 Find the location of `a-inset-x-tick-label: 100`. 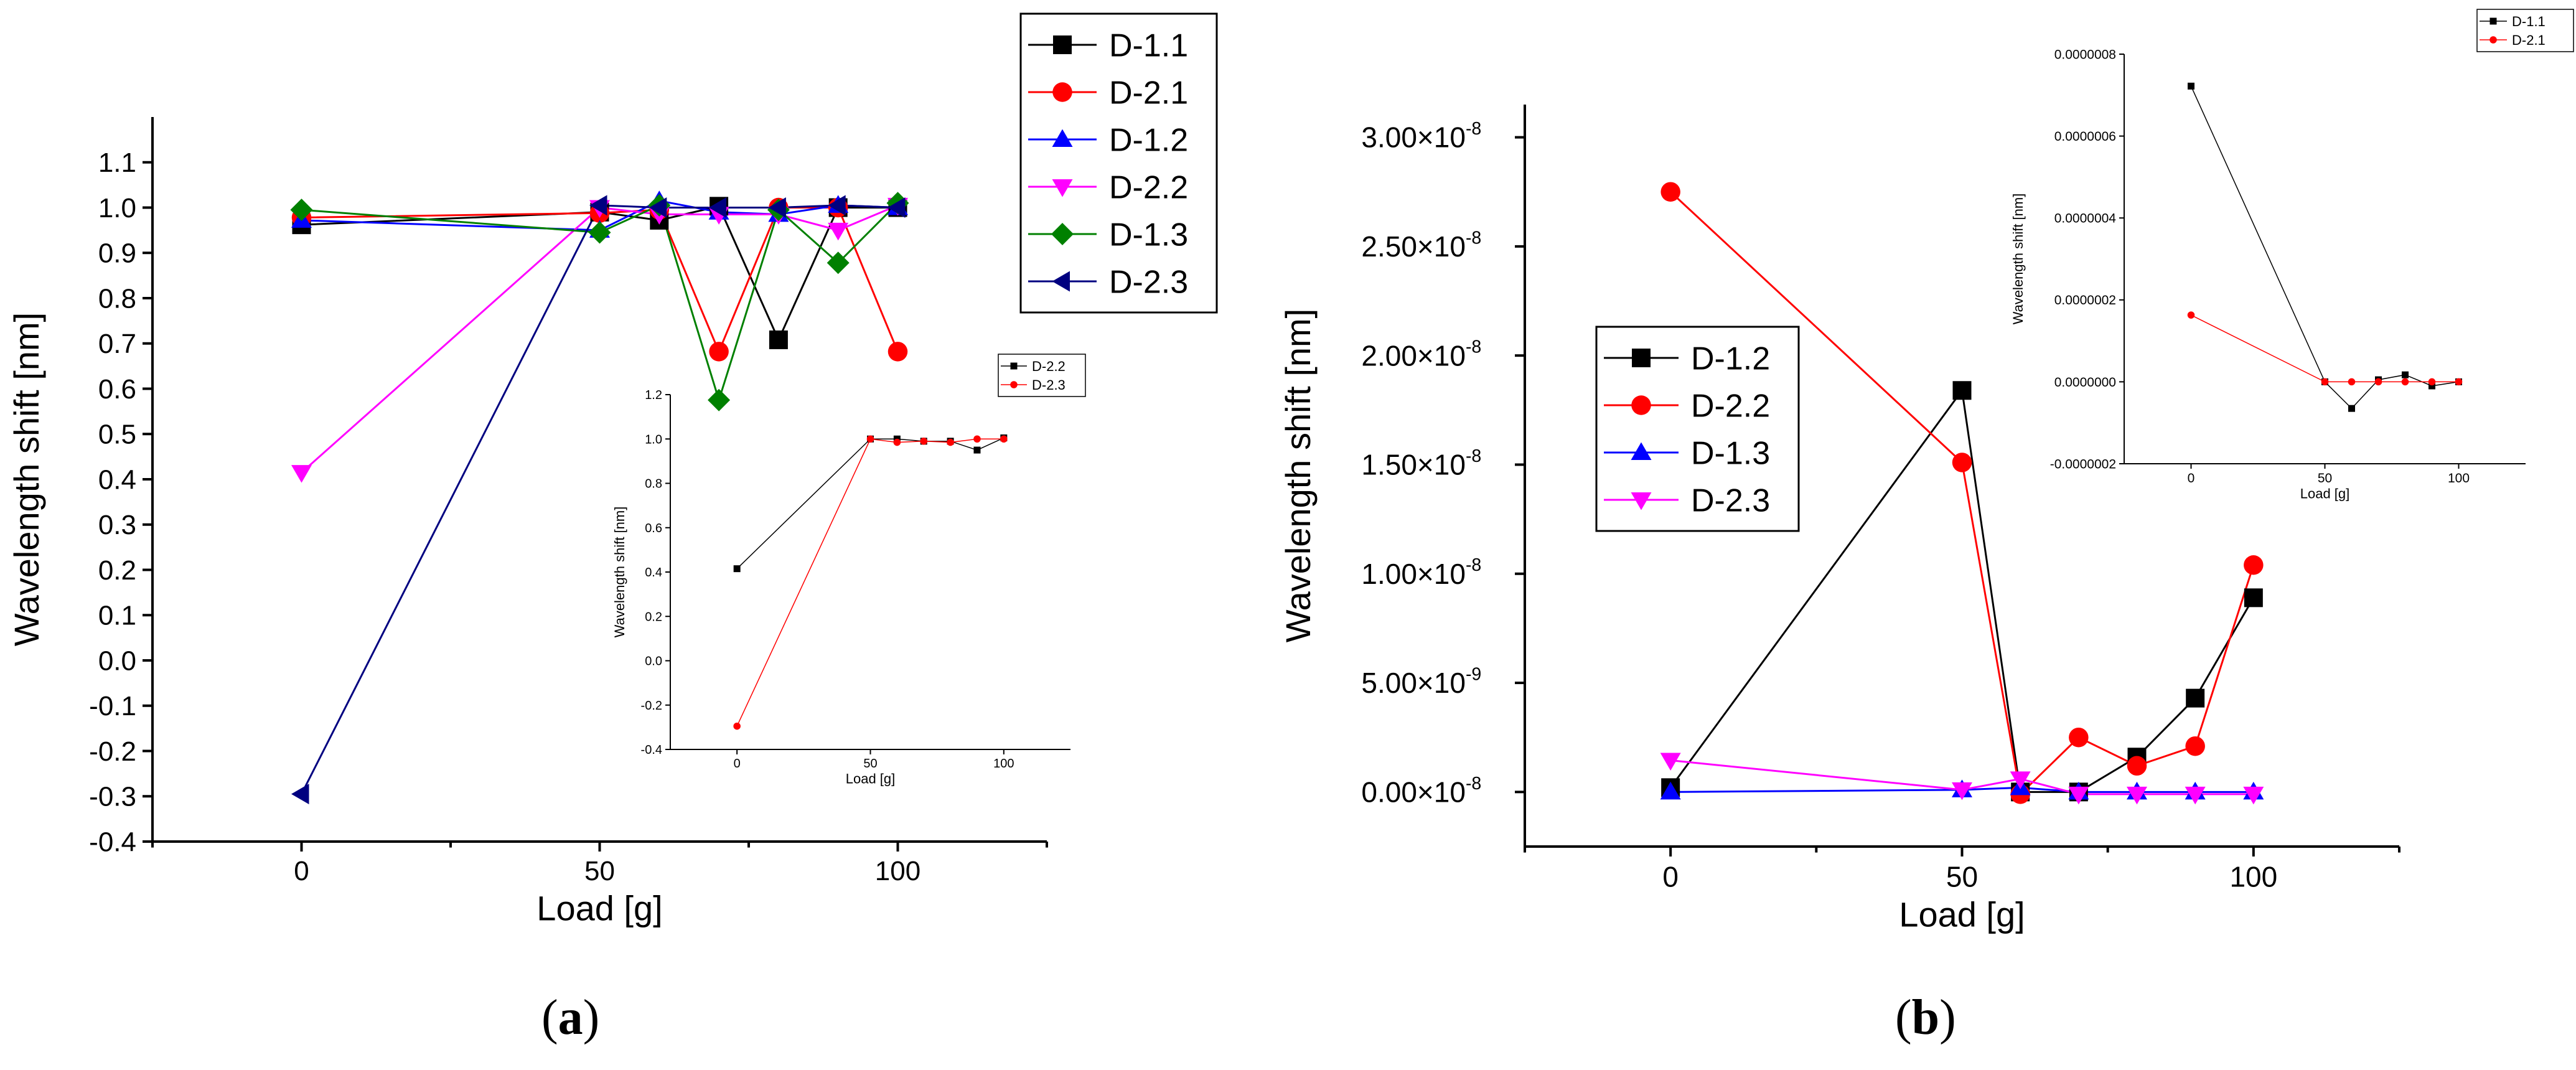

a-inset-x-tick-label: 100 is located at coordinates (1003, 764).